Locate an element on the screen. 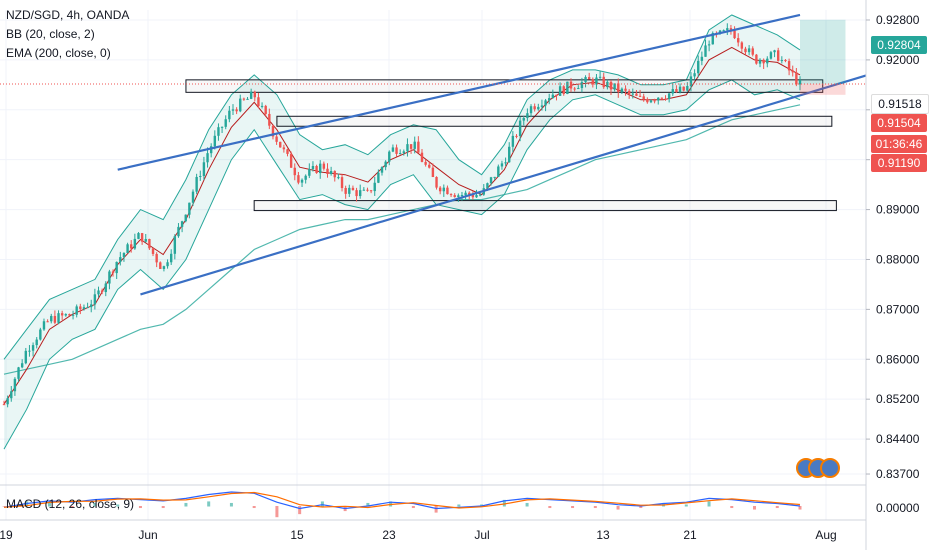  position-tool is located at coordinates (433, 57).